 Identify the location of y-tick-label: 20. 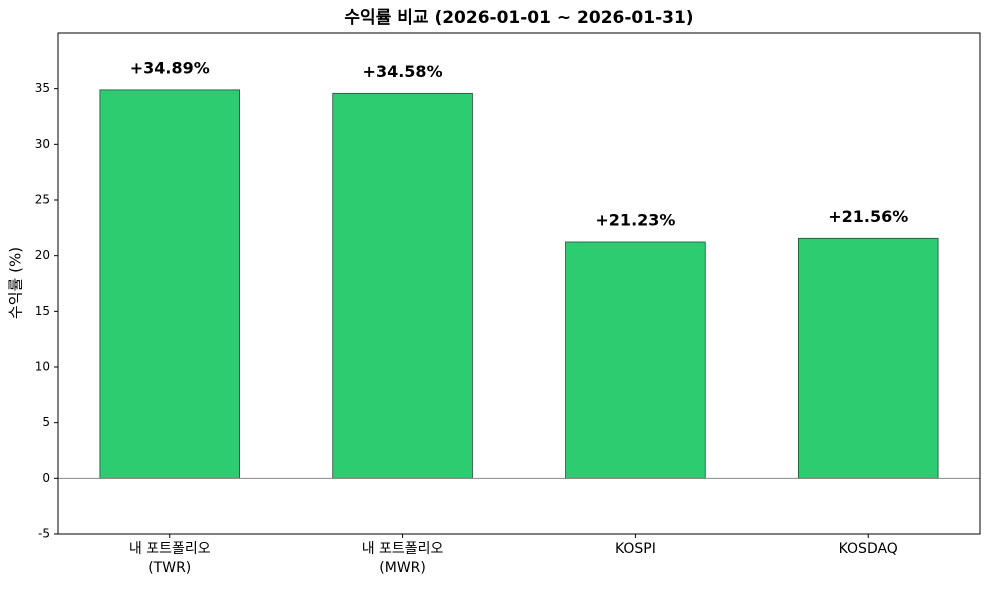
(42, 255).